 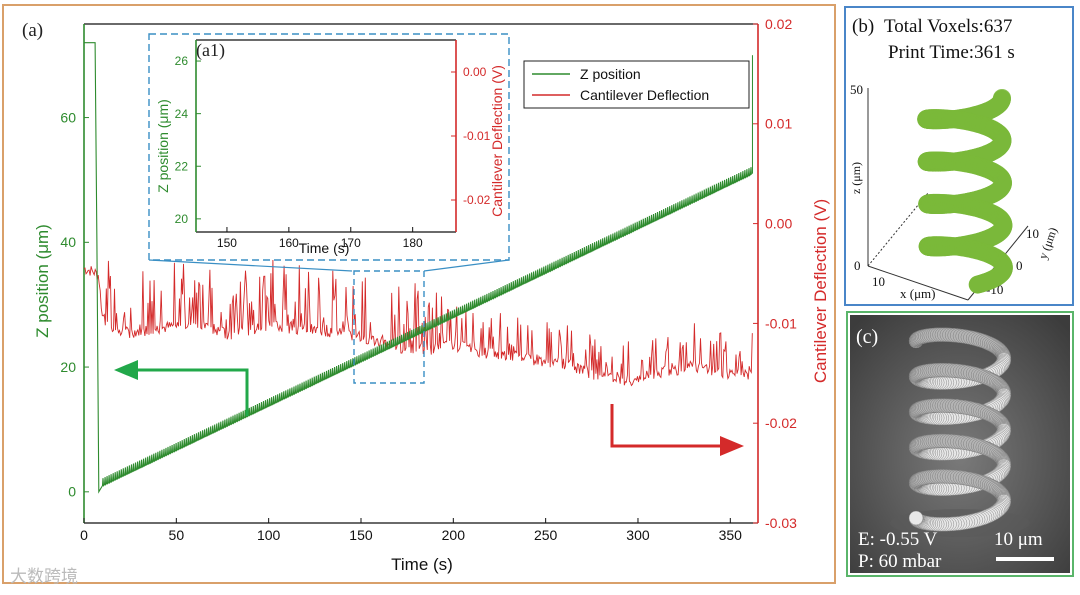 What do you see at coordinates (324, 248) in the screenshot?
I see `inset-x-title: Time (s)` at bounding box center [324, 248].